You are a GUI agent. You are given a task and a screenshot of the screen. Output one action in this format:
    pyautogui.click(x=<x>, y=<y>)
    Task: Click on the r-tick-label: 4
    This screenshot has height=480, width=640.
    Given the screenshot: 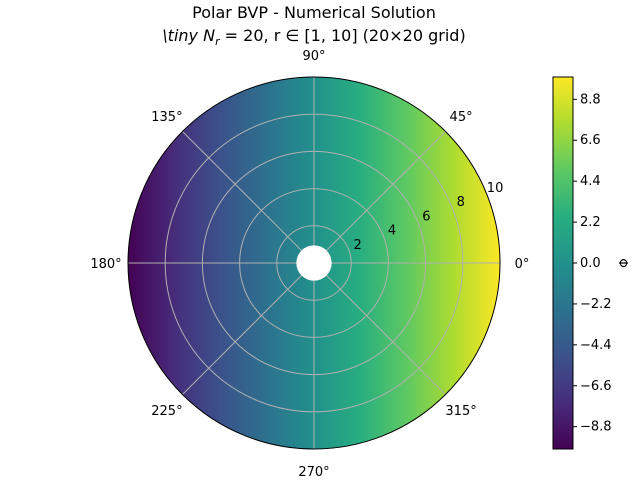 What is the action you would take?
    pyautogui.click(x=392, y=231)
    